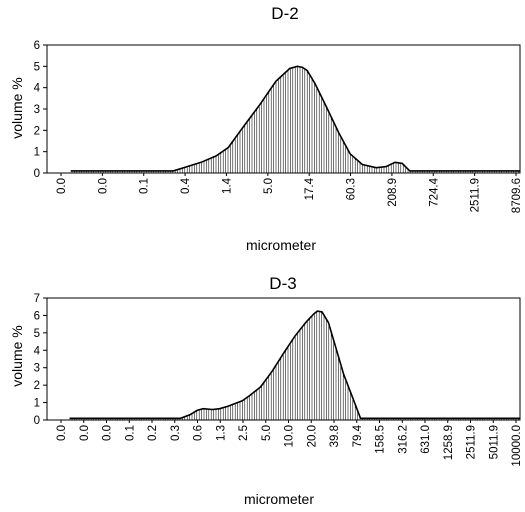 The width and height of the screenshot is (525, 512). I want to click on x-tick-label: 17.4, so click(310, 188).